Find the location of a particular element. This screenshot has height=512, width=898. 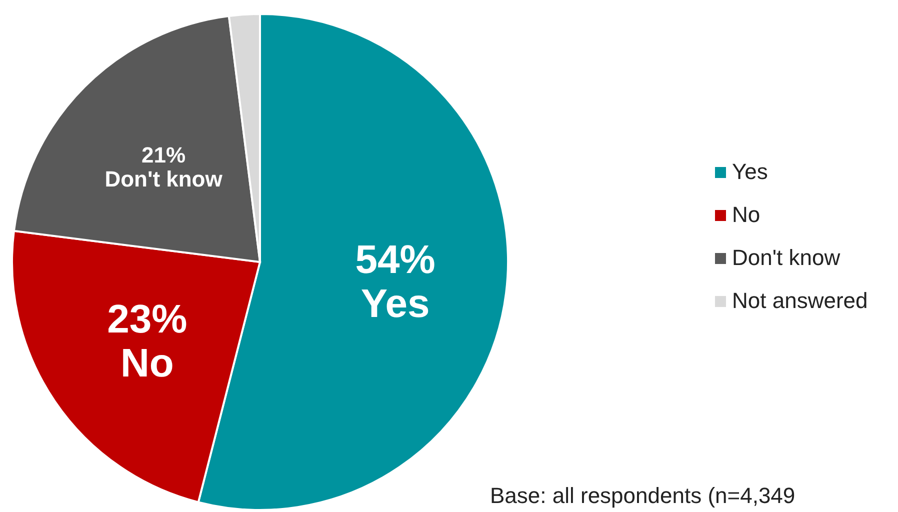

legend-label: Yes is located at coordinates (750, 171).